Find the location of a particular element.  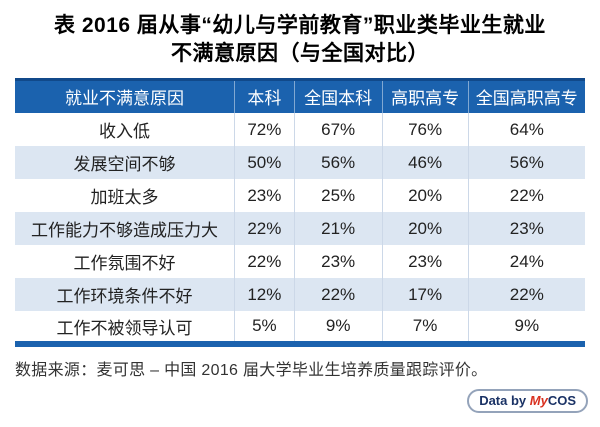

value-cell: 21% is located at coordinates (338, 229).